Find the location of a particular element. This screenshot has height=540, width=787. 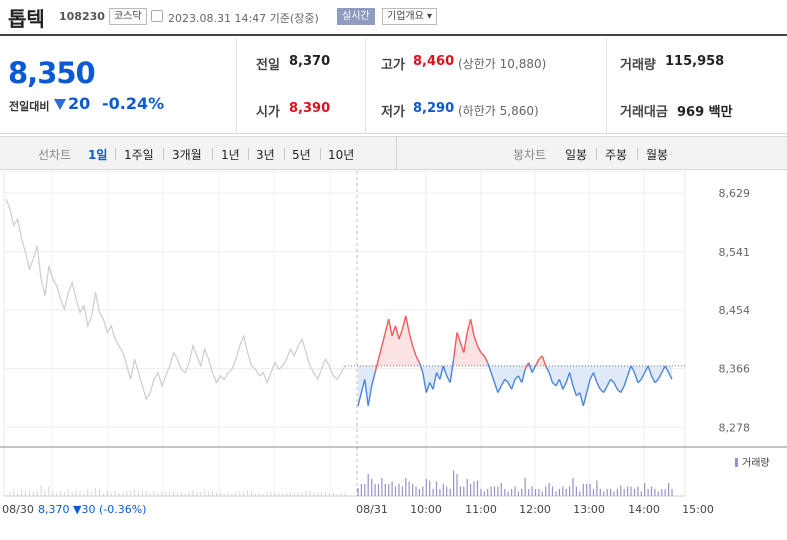

period-3y: 3년 is located at coordinates (265, 155).